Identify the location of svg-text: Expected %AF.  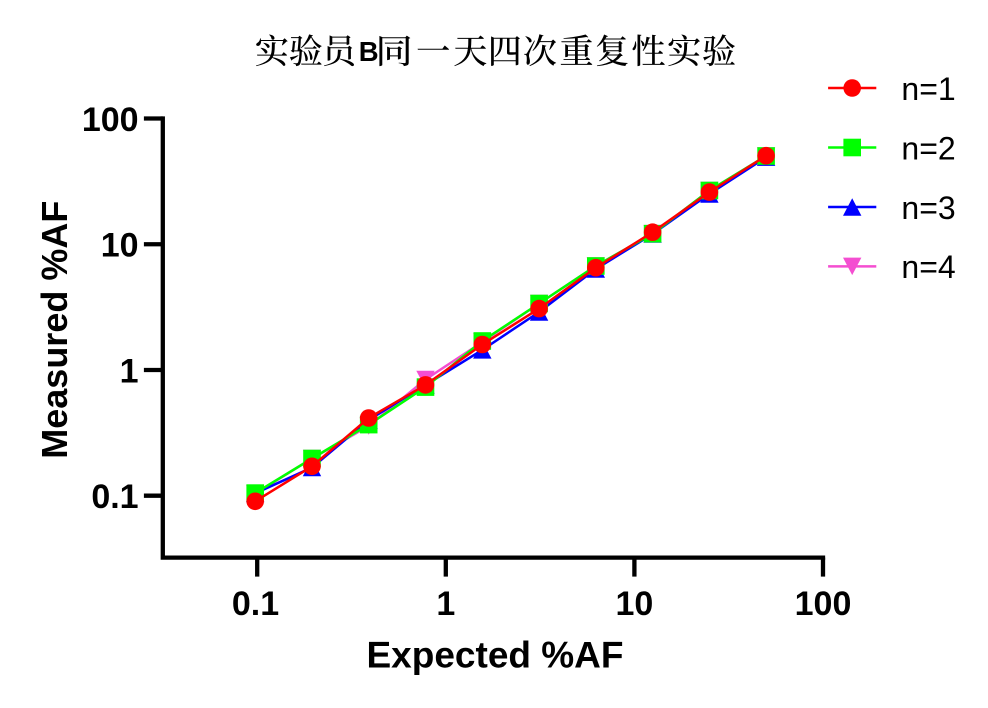
(494, 655).